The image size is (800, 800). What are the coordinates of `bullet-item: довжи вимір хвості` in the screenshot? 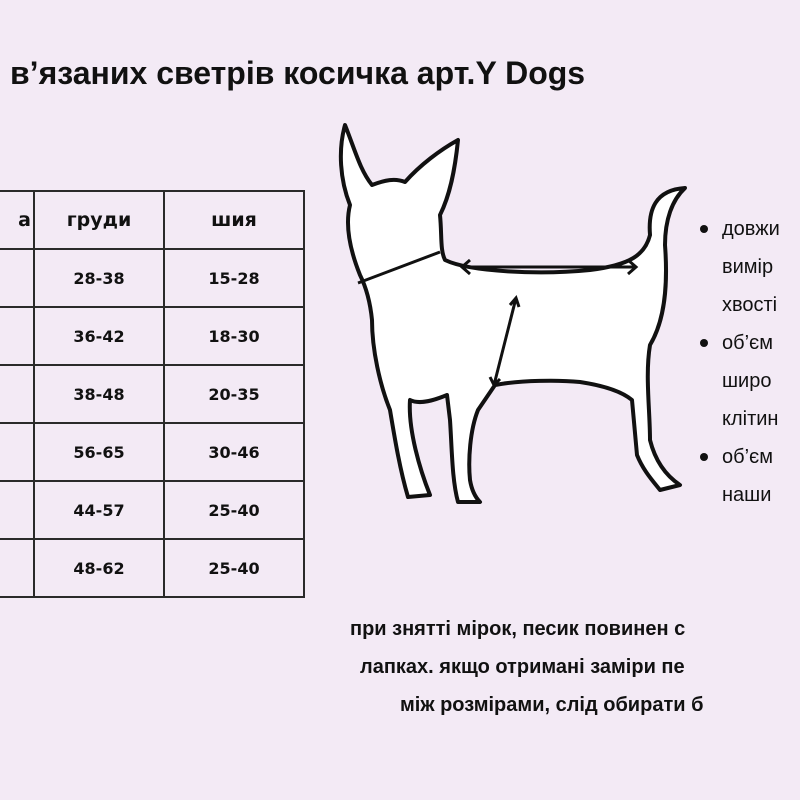 It's located at (740, 267).